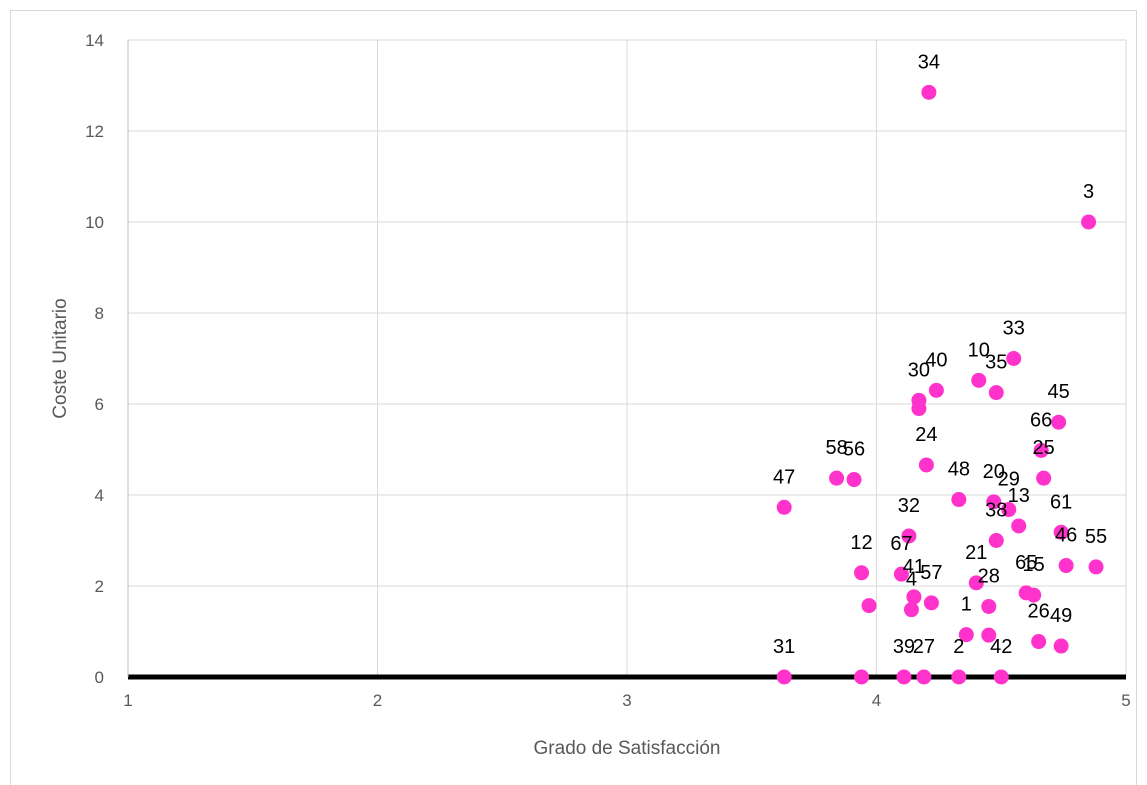  Describe the element at coordinates (911, 580) in the screenshot. I see `point-label: 4` at that location.